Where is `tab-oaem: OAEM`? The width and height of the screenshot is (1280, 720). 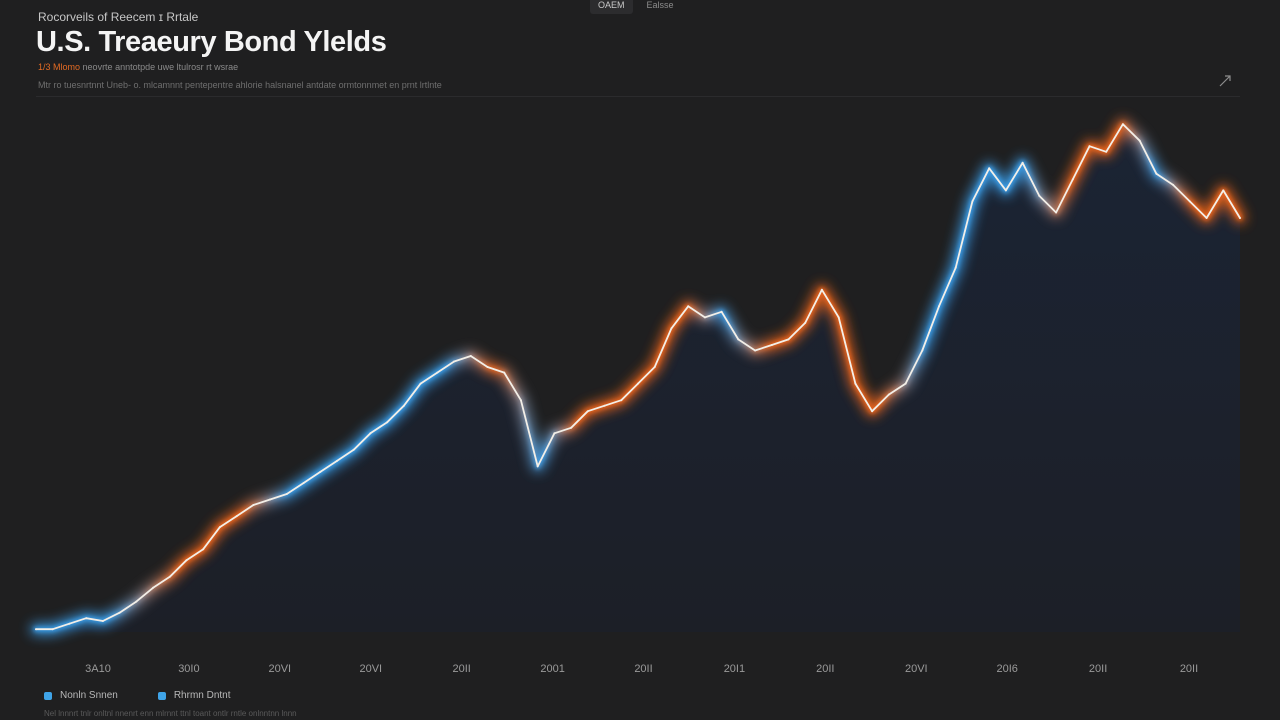
tab-oaem: OAEM is located at coordinates (611, 7).